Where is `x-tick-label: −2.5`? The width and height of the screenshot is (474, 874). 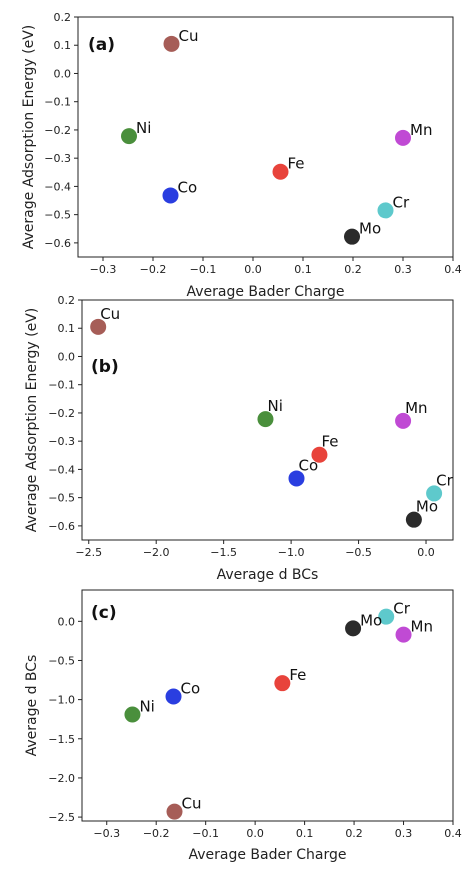 x-tick-label: −2.5 is located at coordinates (88, 552).